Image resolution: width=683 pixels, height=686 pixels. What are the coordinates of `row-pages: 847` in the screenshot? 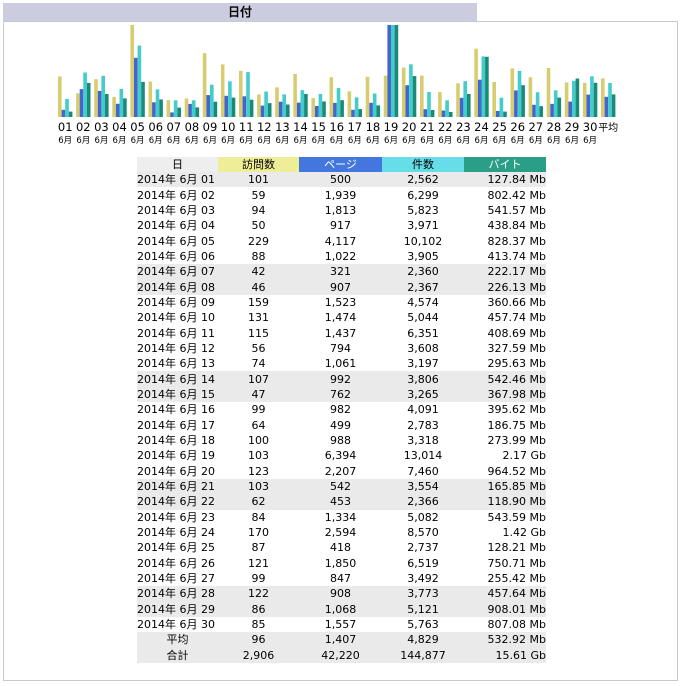 It's located at (340, 579).